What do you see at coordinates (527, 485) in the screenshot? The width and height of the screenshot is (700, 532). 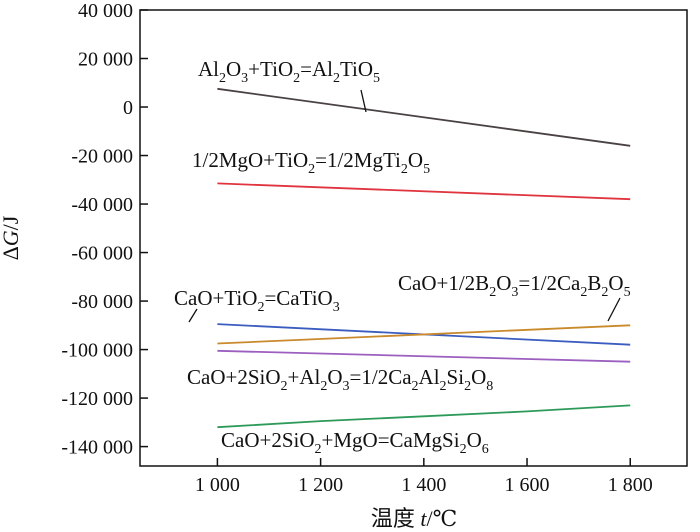 I see `x-tick-label: 1 600` at bounding box center [527, 485].